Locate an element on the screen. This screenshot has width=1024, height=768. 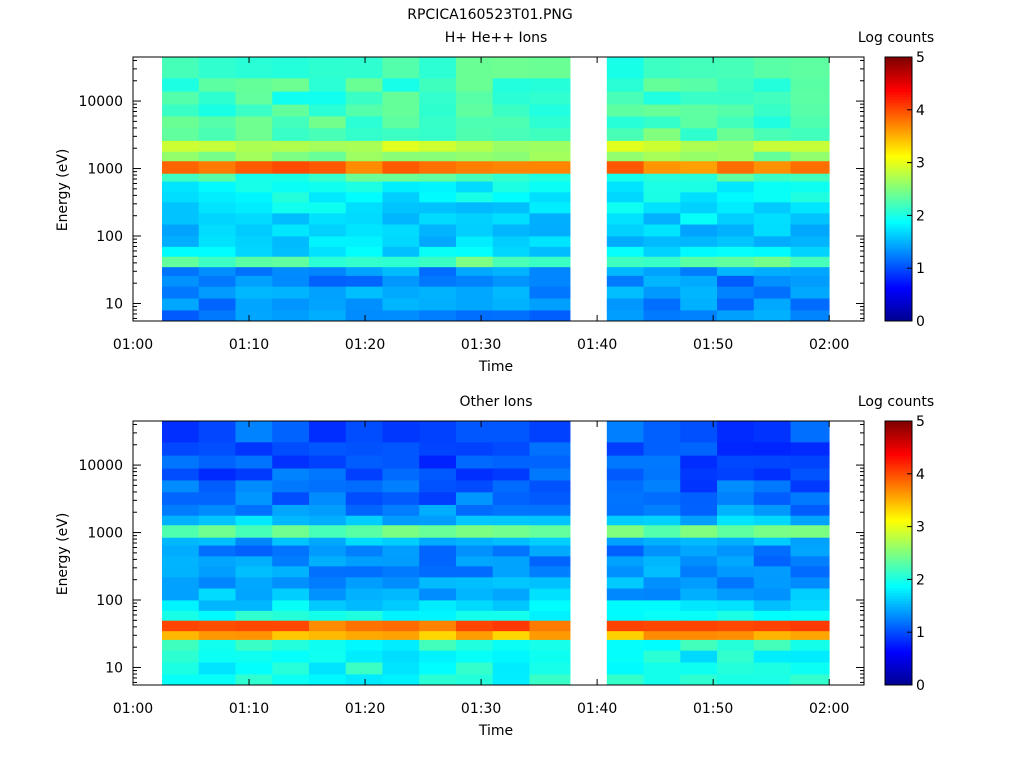
x-tick-label: 01:20 is located at coordinates (365, 345).